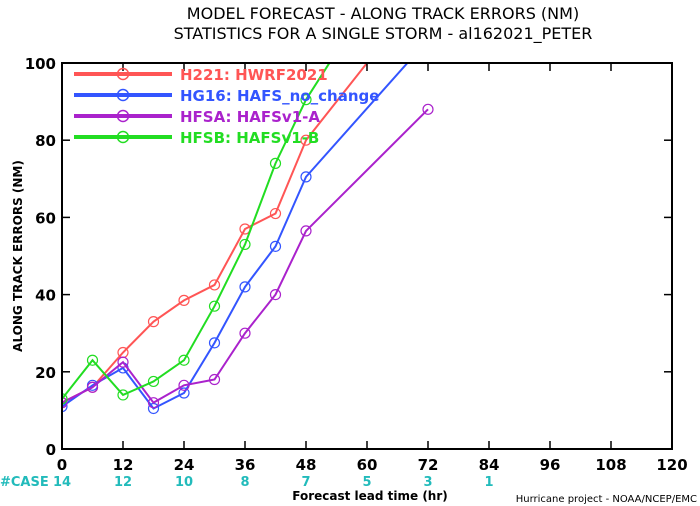 The image size is (700, 506). I want to click on legend-label: HG16: HAFS_no_change, so click(279, 96).